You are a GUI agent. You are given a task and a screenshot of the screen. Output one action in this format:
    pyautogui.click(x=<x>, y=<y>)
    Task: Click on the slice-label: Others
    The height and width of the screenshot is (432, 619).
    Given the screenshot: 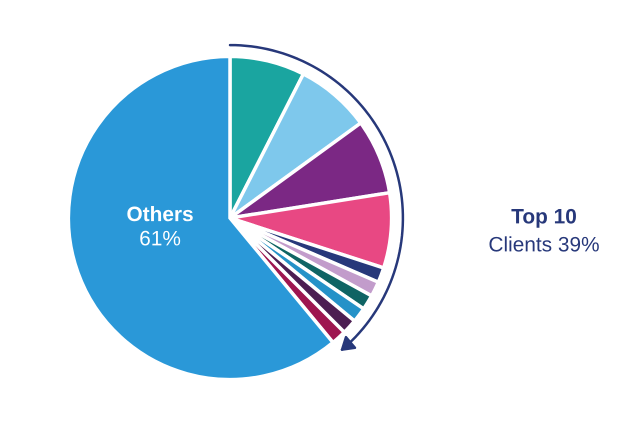 What is the action you would take?
    pyautogui.click(x=160, y=214)
    